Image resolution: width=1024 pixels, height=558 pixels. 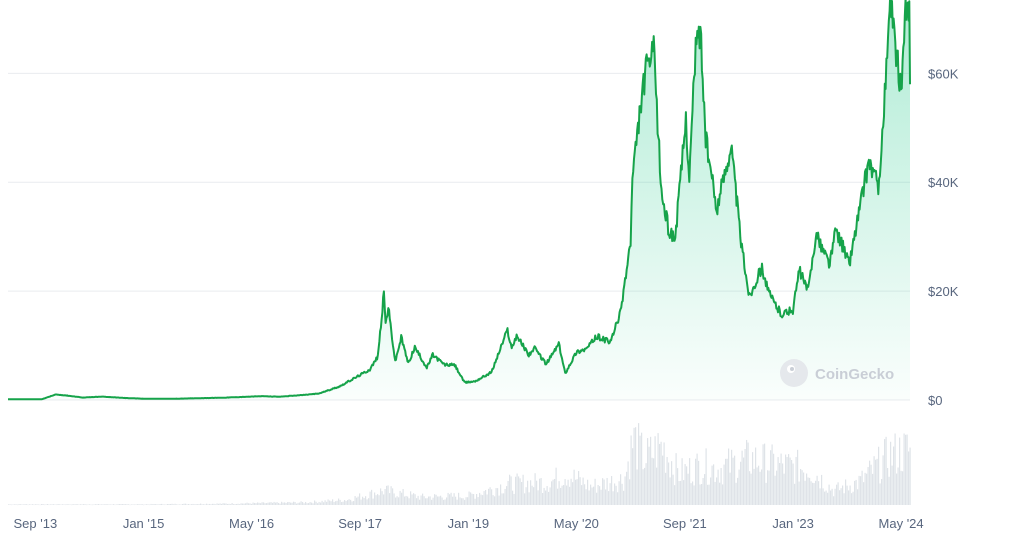 I want to click on y-tick-label: $40K, so click(x=943, y=182).